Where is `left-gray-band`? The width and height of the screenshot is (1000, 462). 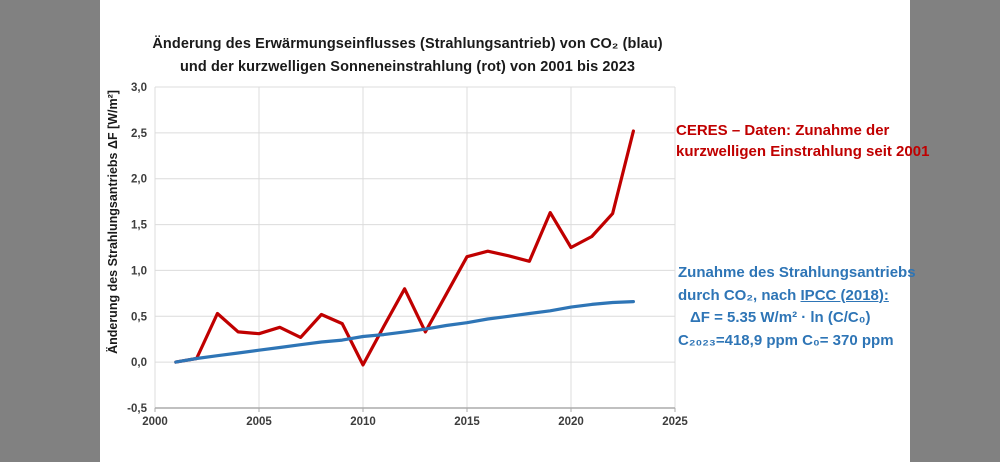 left-gray-band is located at coordinates (50, 231).